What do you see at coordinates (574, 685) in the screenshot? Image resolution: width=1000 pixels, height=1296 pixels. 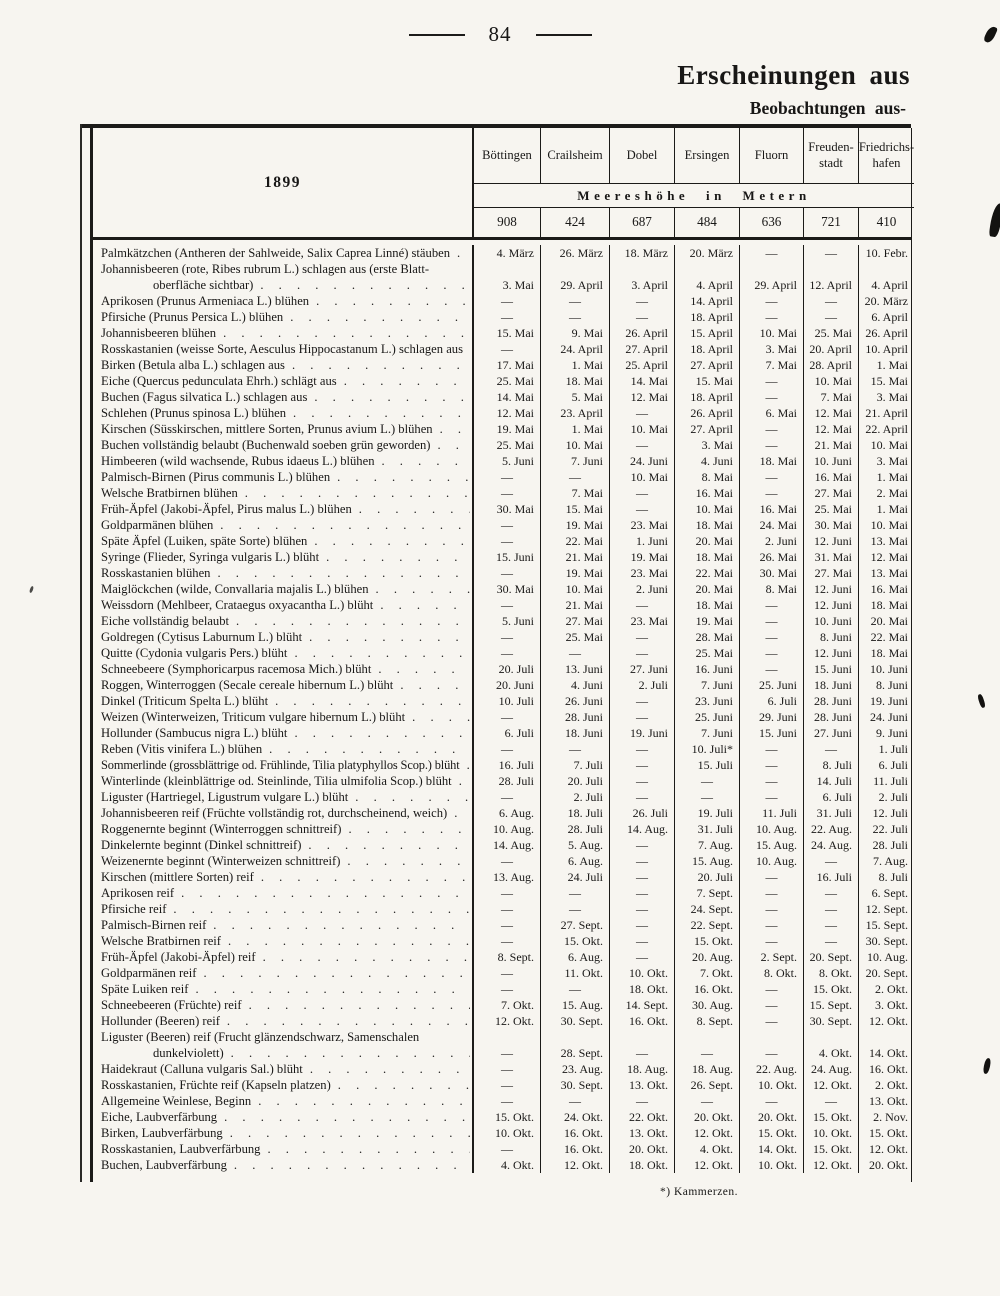 I see `date-cell: 4. Juni` at bounding box center [574, 685].